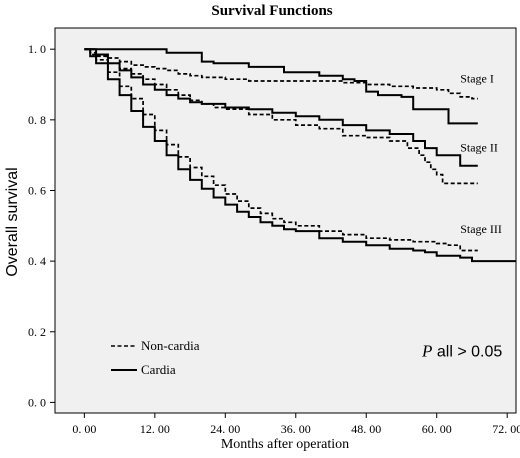 The width and height of the screenshot is (520, 458). I want to click on x-tick-label: 36. 00, so click(296, 429).